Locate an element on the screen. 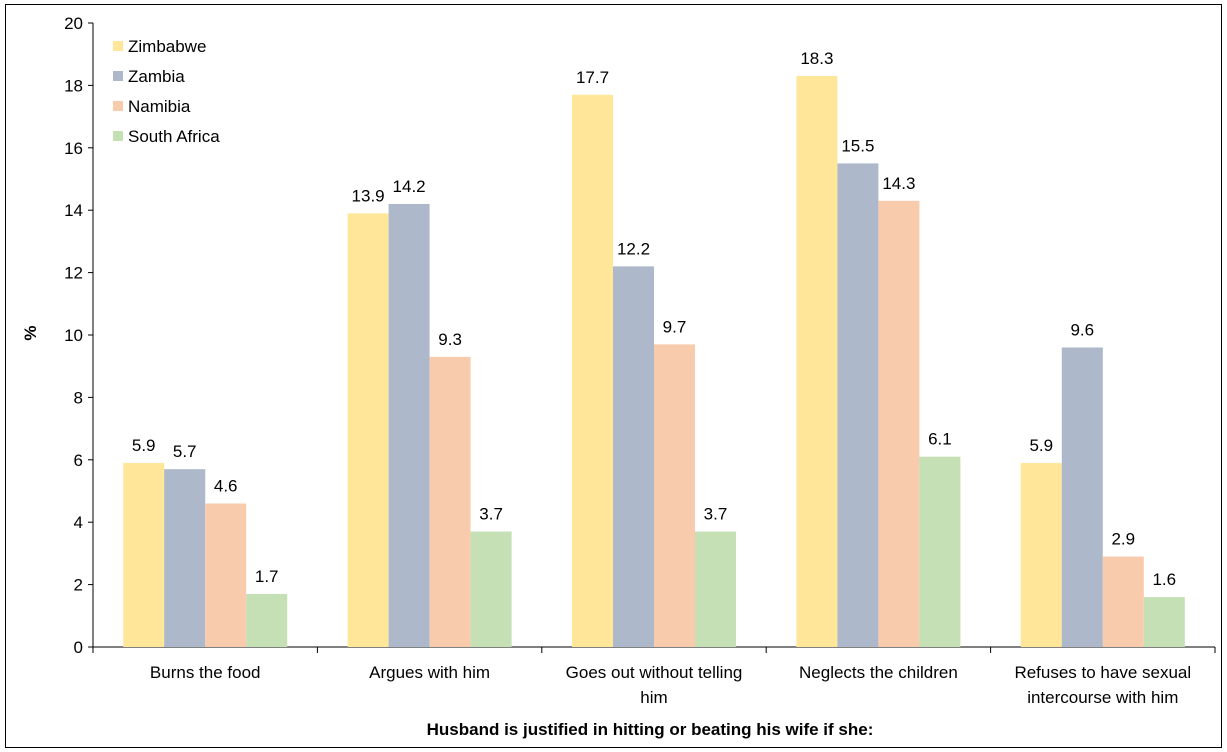 The image size is (1227, 752). data-label: 4.6 is located at coordinates (226, 485).